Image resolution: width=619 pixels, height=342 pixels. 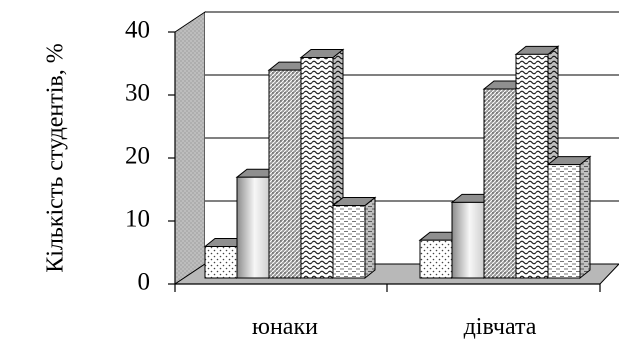 What do you see at coordinates (190, 148) in the screenshot?
I see `left-wall` at bounding box center [190, 148].